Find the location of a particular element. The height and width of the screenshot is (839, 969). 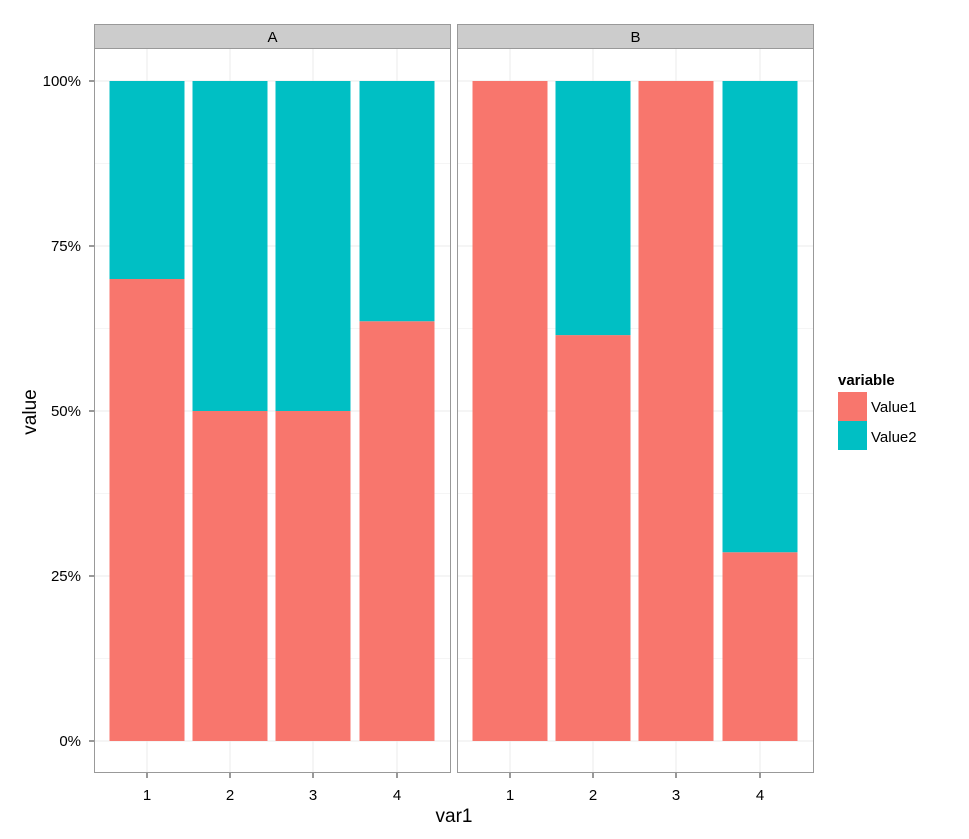

bar-b-2-value1 is located at coordinates (593, 538).